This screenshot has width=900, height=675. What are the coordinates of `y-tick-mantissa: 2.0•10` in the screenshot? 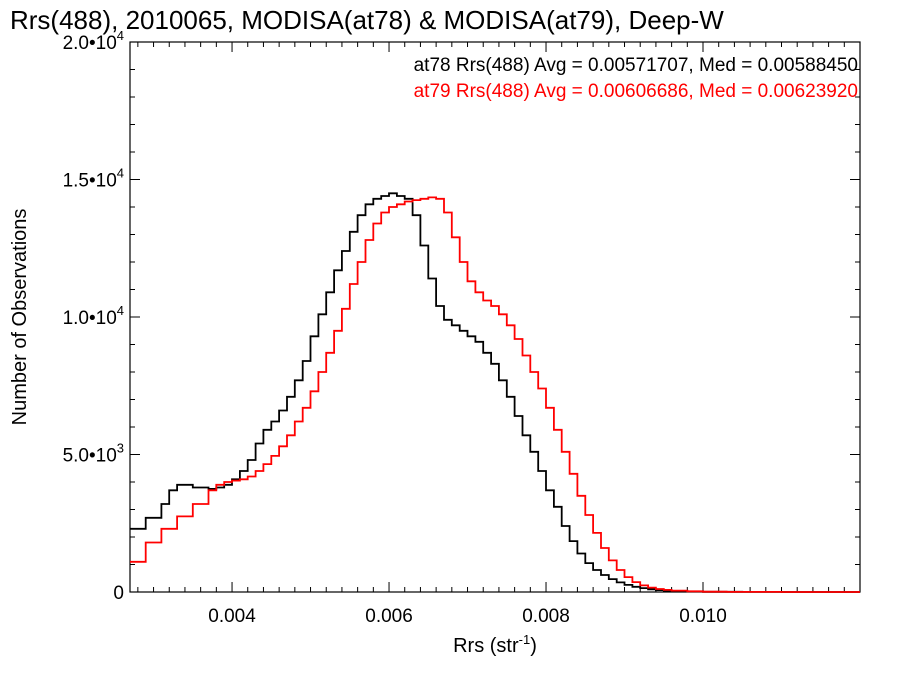 It's located at (90, 43).